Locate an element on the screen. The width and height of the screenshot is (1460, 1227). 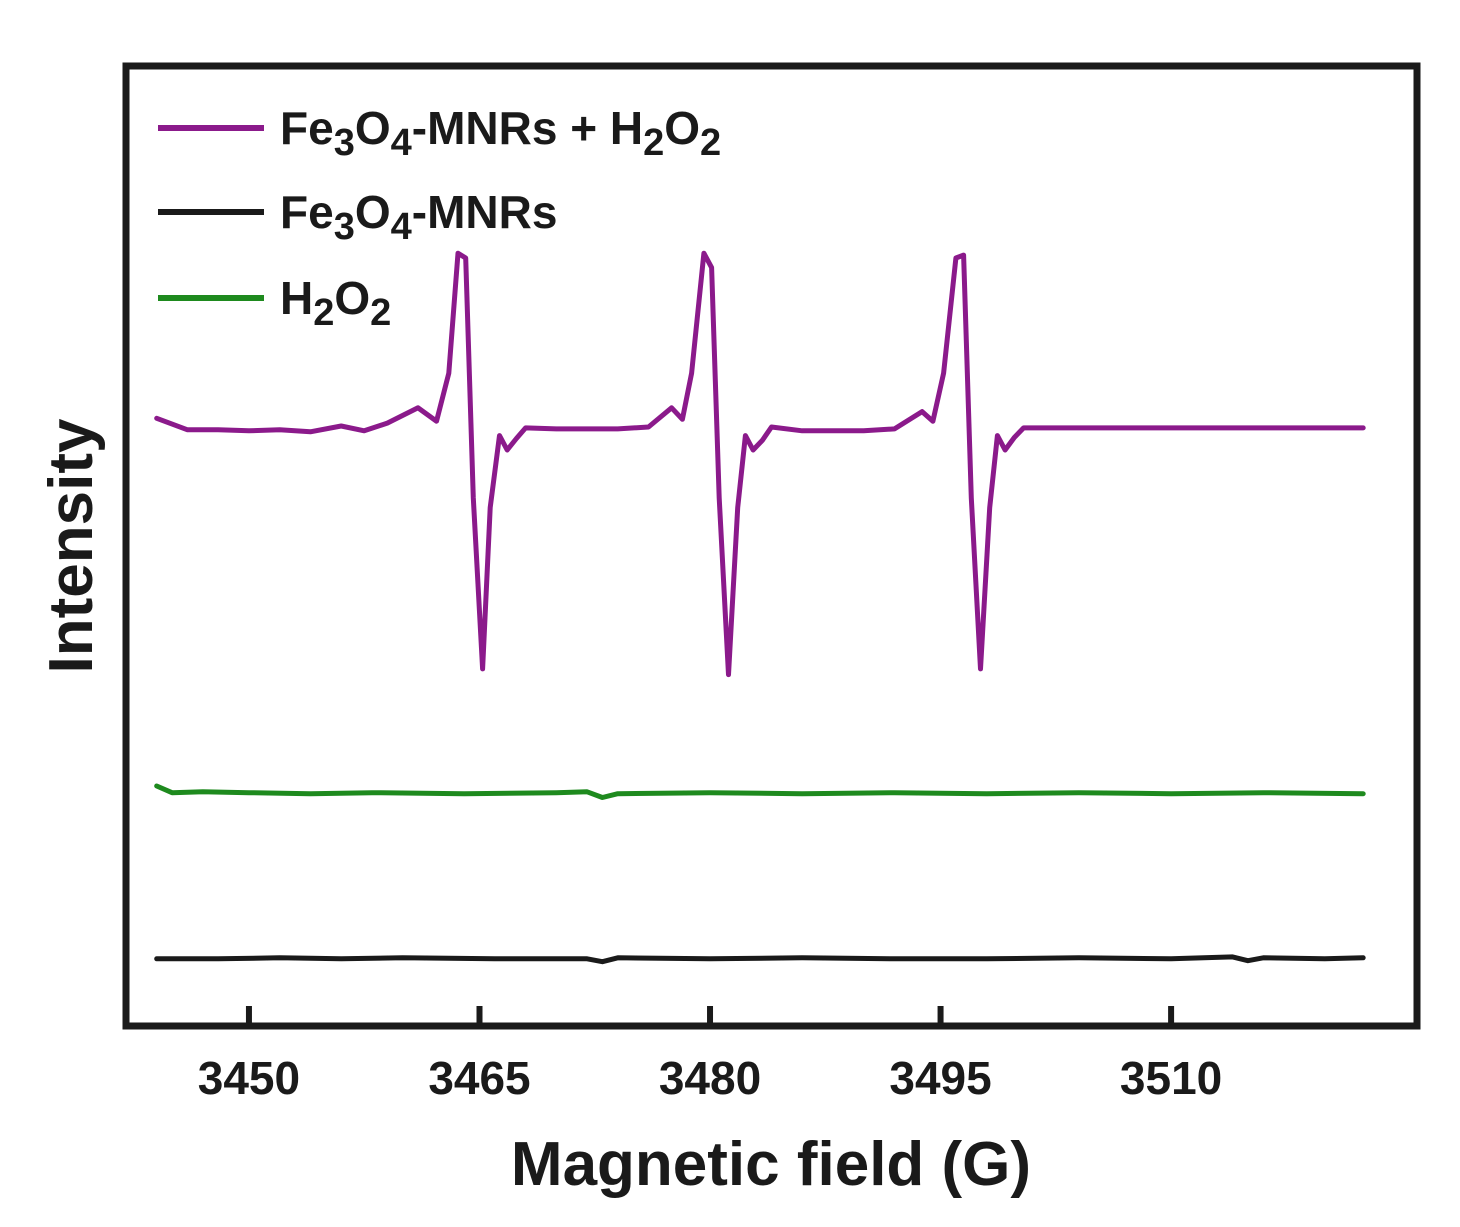
y-axis-title: Intensity is located at coordinates (71, 545).